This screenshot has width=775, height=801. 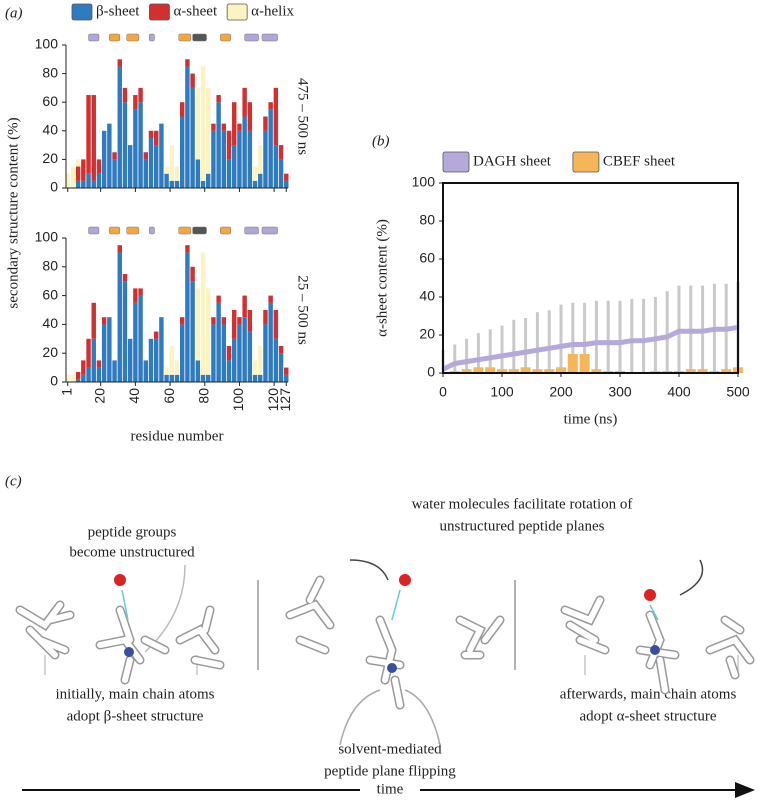 What do you see at coordinates (522, 504) in the screenshot?
I see `note-line: water molecules facilitate rotation of` at bounding box center [522, 504].